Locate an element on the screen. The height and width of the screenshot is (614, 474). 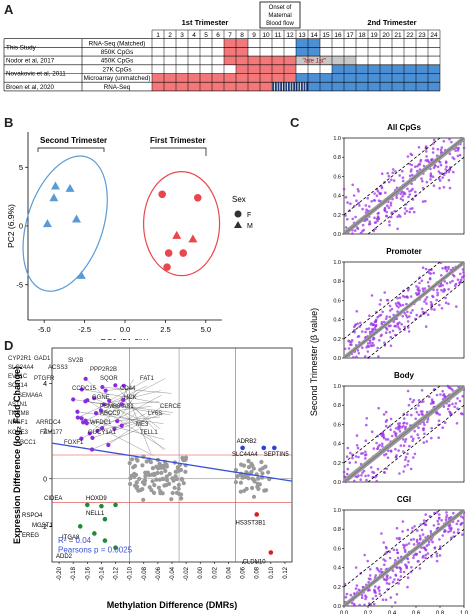
d-gene-label-purple: GGNE is located at coordinates (101, 398).